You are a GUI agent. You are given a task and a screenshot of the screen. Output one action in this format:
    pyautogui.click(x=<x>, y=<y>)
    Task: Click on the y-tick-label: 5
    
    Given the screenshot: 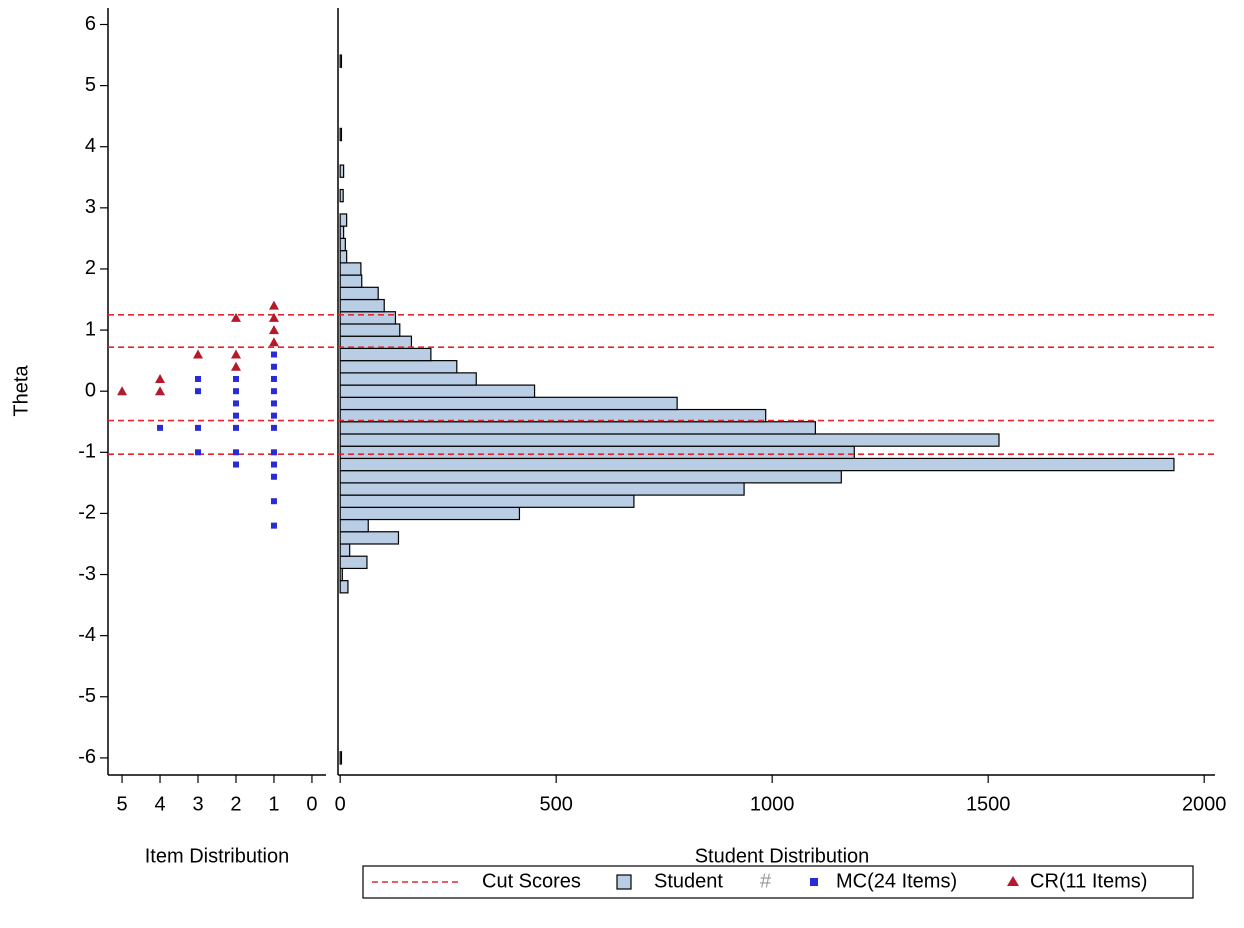 What is the action you would take?
    pyautogui.click(x=90, y=85)
    